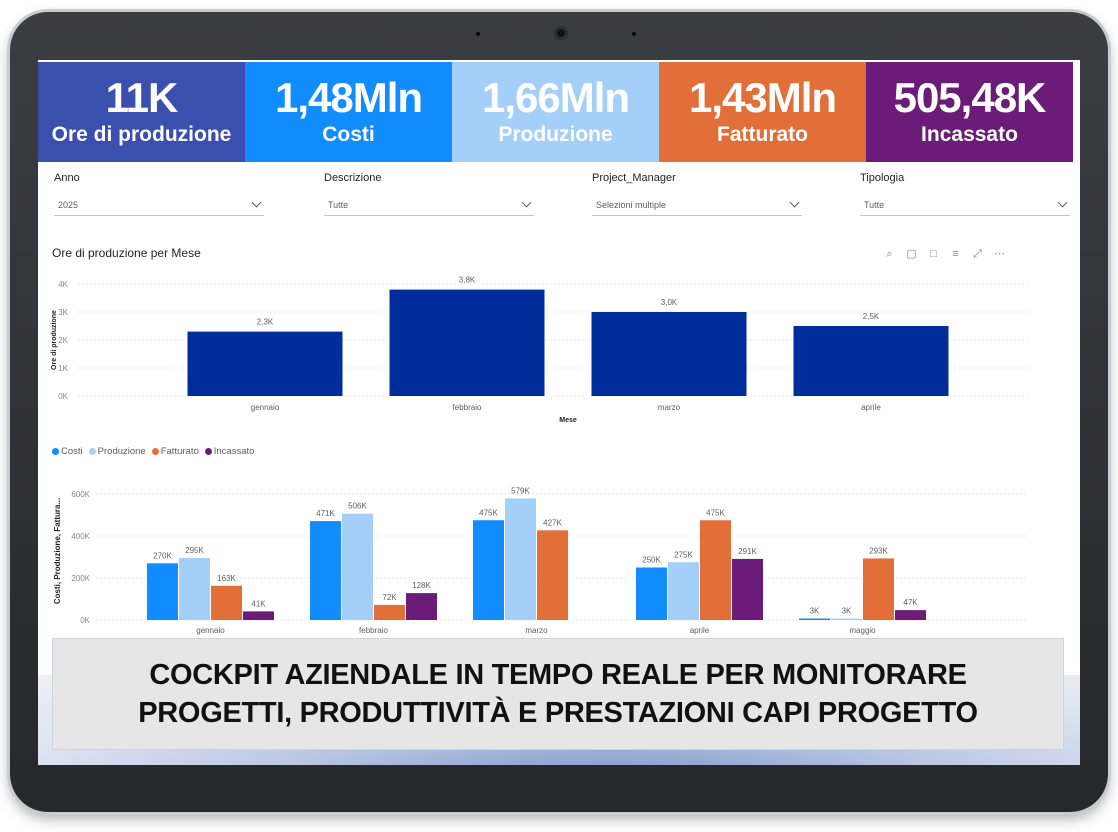  Describe the element at coordinates (353, 178) in the screenshot. I see `slicer-label: Descrizione` at that location.